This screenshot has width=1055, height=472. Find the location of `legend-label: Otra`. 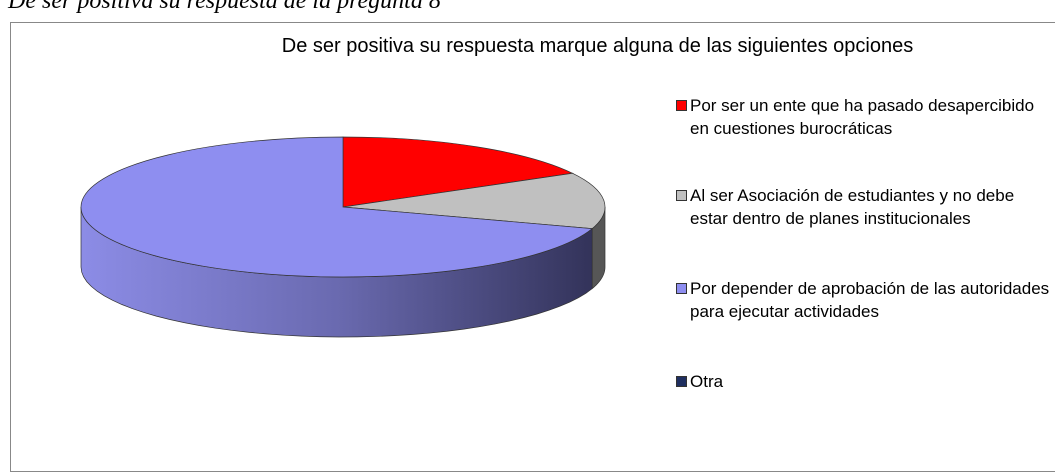

legend-label: Otra is located at coordinates (707, 381).